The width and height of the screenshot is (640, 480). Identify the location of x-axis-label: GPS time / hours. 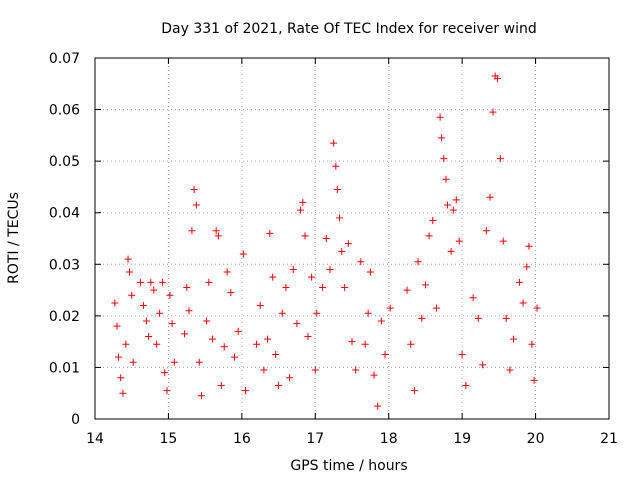
(348, 466).